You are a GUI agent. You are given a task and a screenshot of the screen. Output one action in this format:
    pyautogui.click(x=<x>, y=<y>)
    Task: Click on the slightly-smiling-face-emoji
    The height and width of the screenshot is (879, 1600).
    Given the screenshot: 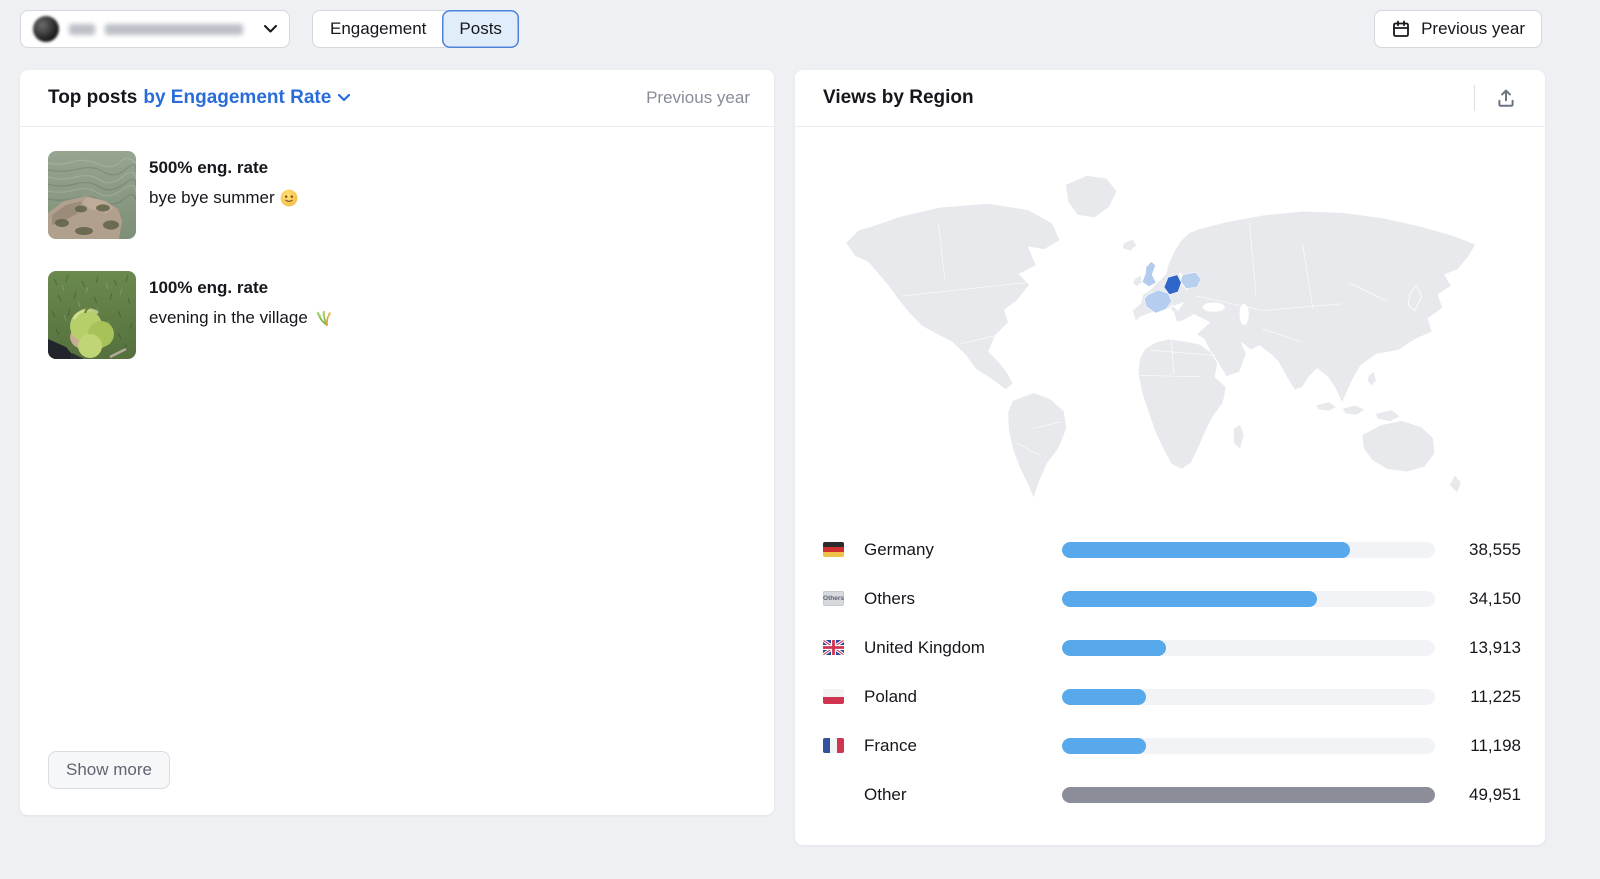 What is the action you would take?
    pyautogui.click(x=289, y=198)
    